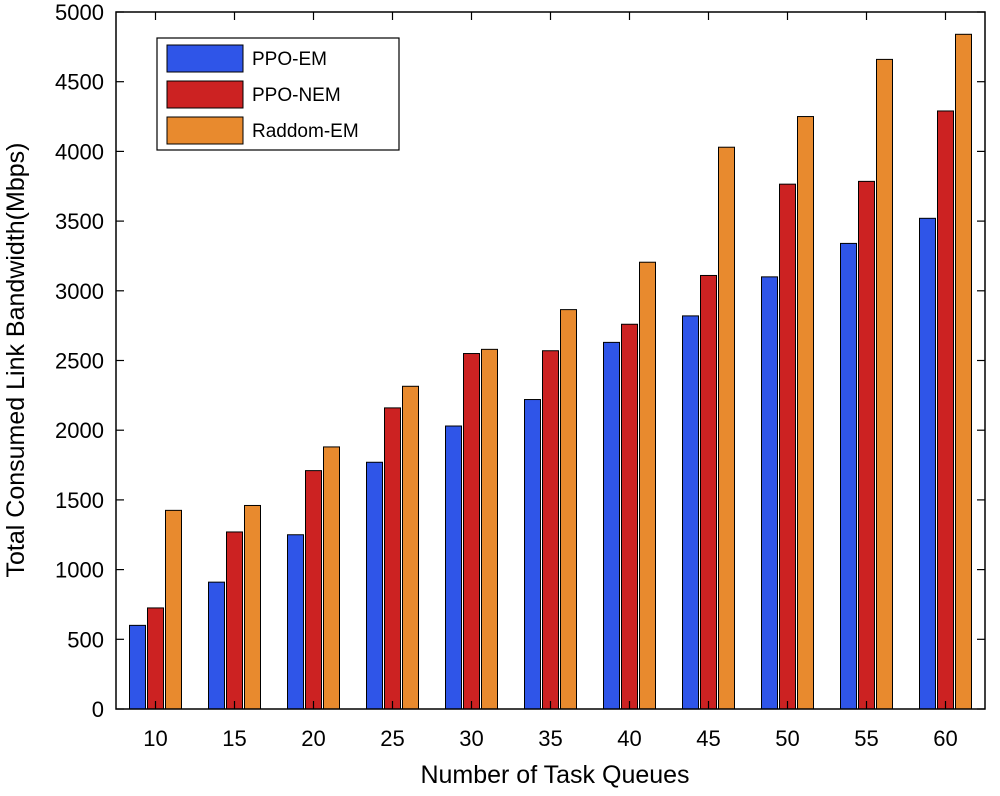  What do you see at coordinates (79, 570) in the screenshot?
I see `y-tick-label: 1000` at bounding box center [79, 570].